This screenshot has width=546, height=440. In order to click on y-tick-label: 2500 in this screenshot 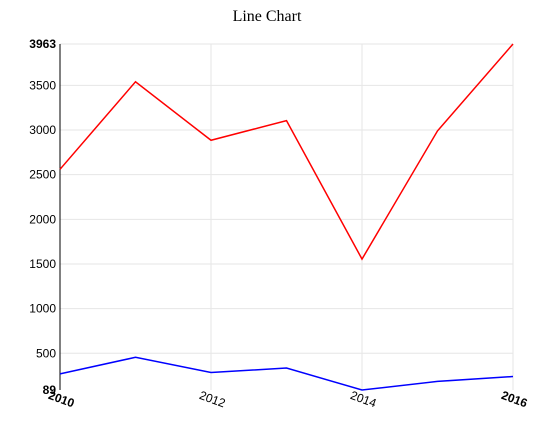, I will do `click(42, 175)`.